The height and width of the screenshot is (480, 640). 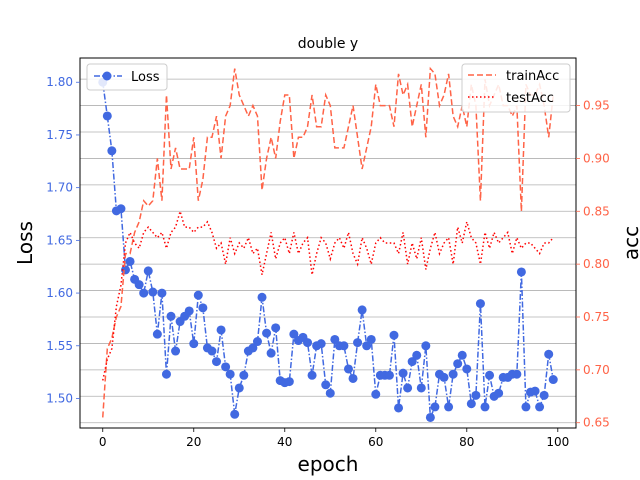 I want to click on legend-loss-box, so click(x=127, y=77).